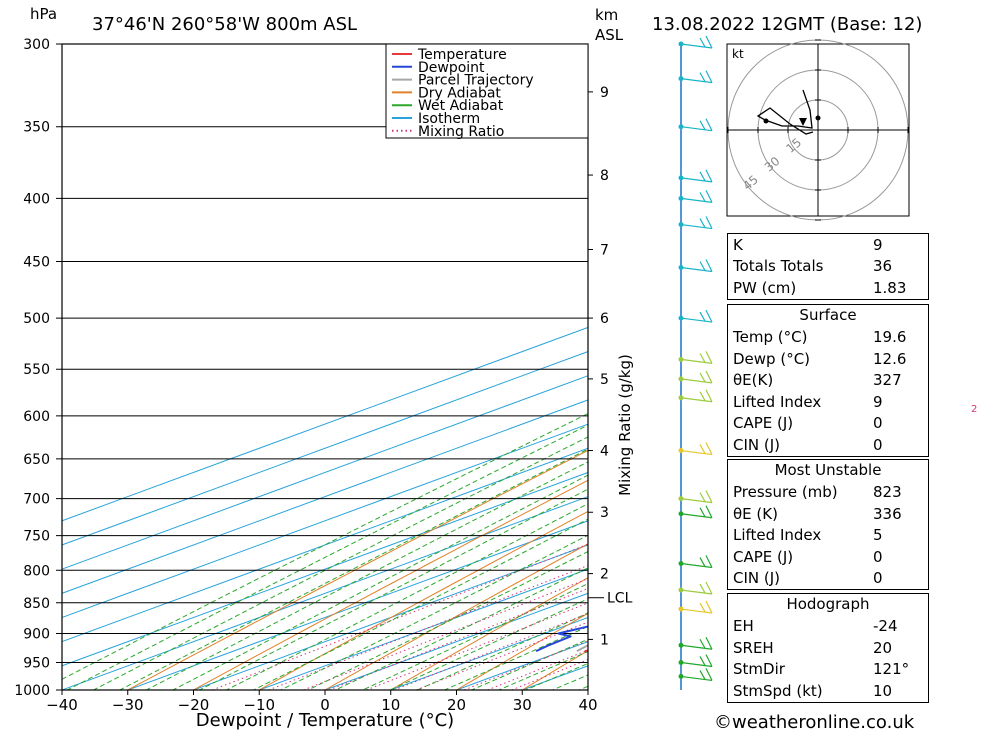 The width and height of the screenshot is (1000, 733). Describe the element at coordinates (36, 634) in the screenshot. I see `pressure-tick-label: 900` at that location.